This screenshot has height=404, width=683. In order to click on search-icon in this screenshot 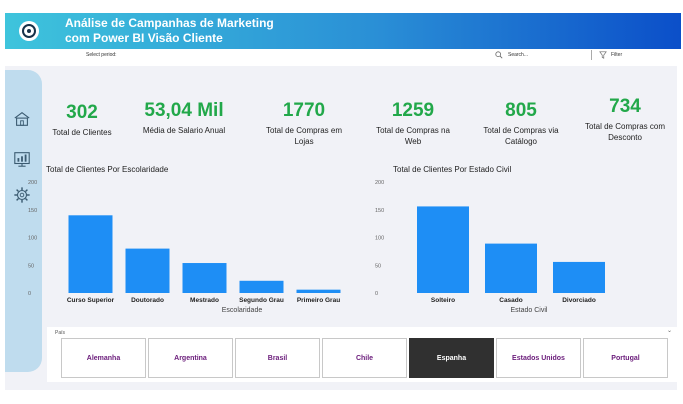, I will do `click(499, 55)`.